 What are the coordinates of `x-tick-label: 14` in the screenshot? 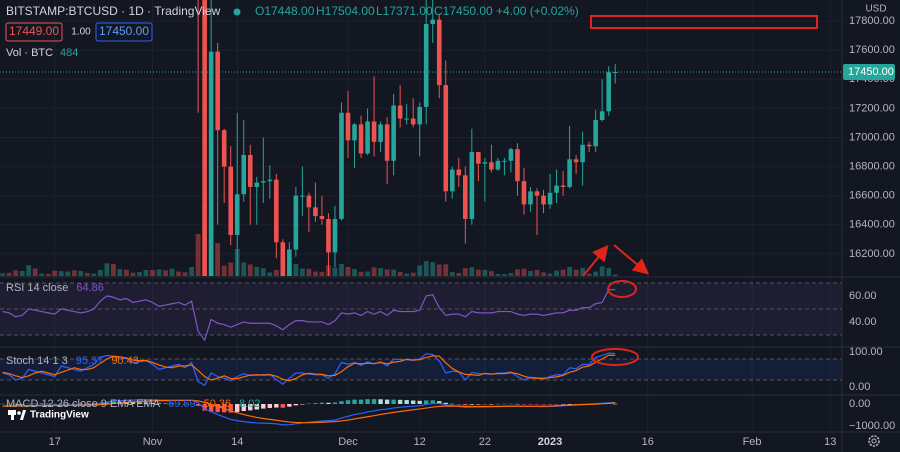 It's located at (237, 442).